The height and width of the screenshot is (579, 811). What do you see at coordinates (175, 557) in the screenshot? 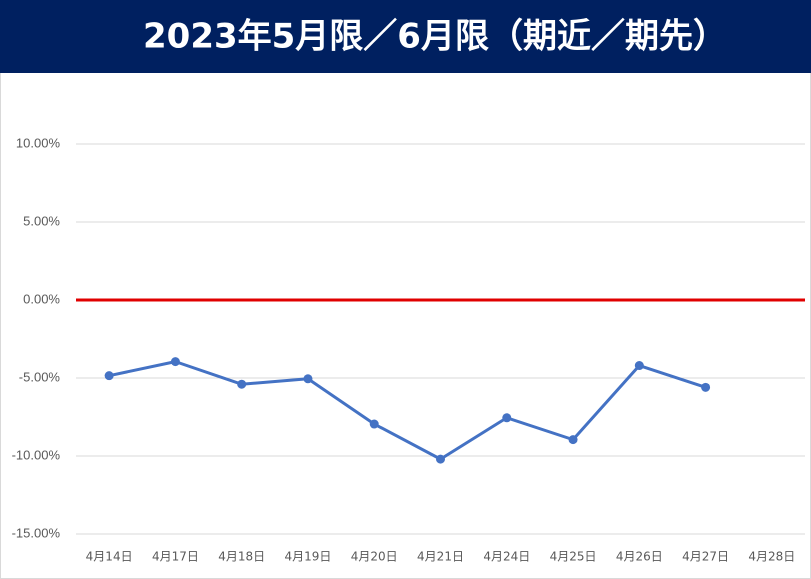
I see `x-tick-label: 4月17日` at bounding box center [175, 557].